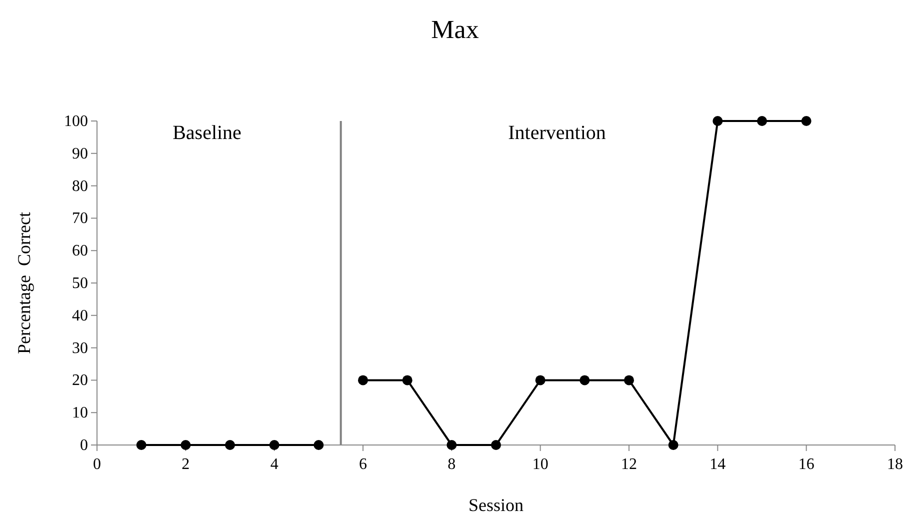 Image resolution: width=910 pixels, height=523 pixels. What do you see at coordinates (84, 445) in the screenshot?
I see `y-tick-label: 0` at bounding box center [84, 445].